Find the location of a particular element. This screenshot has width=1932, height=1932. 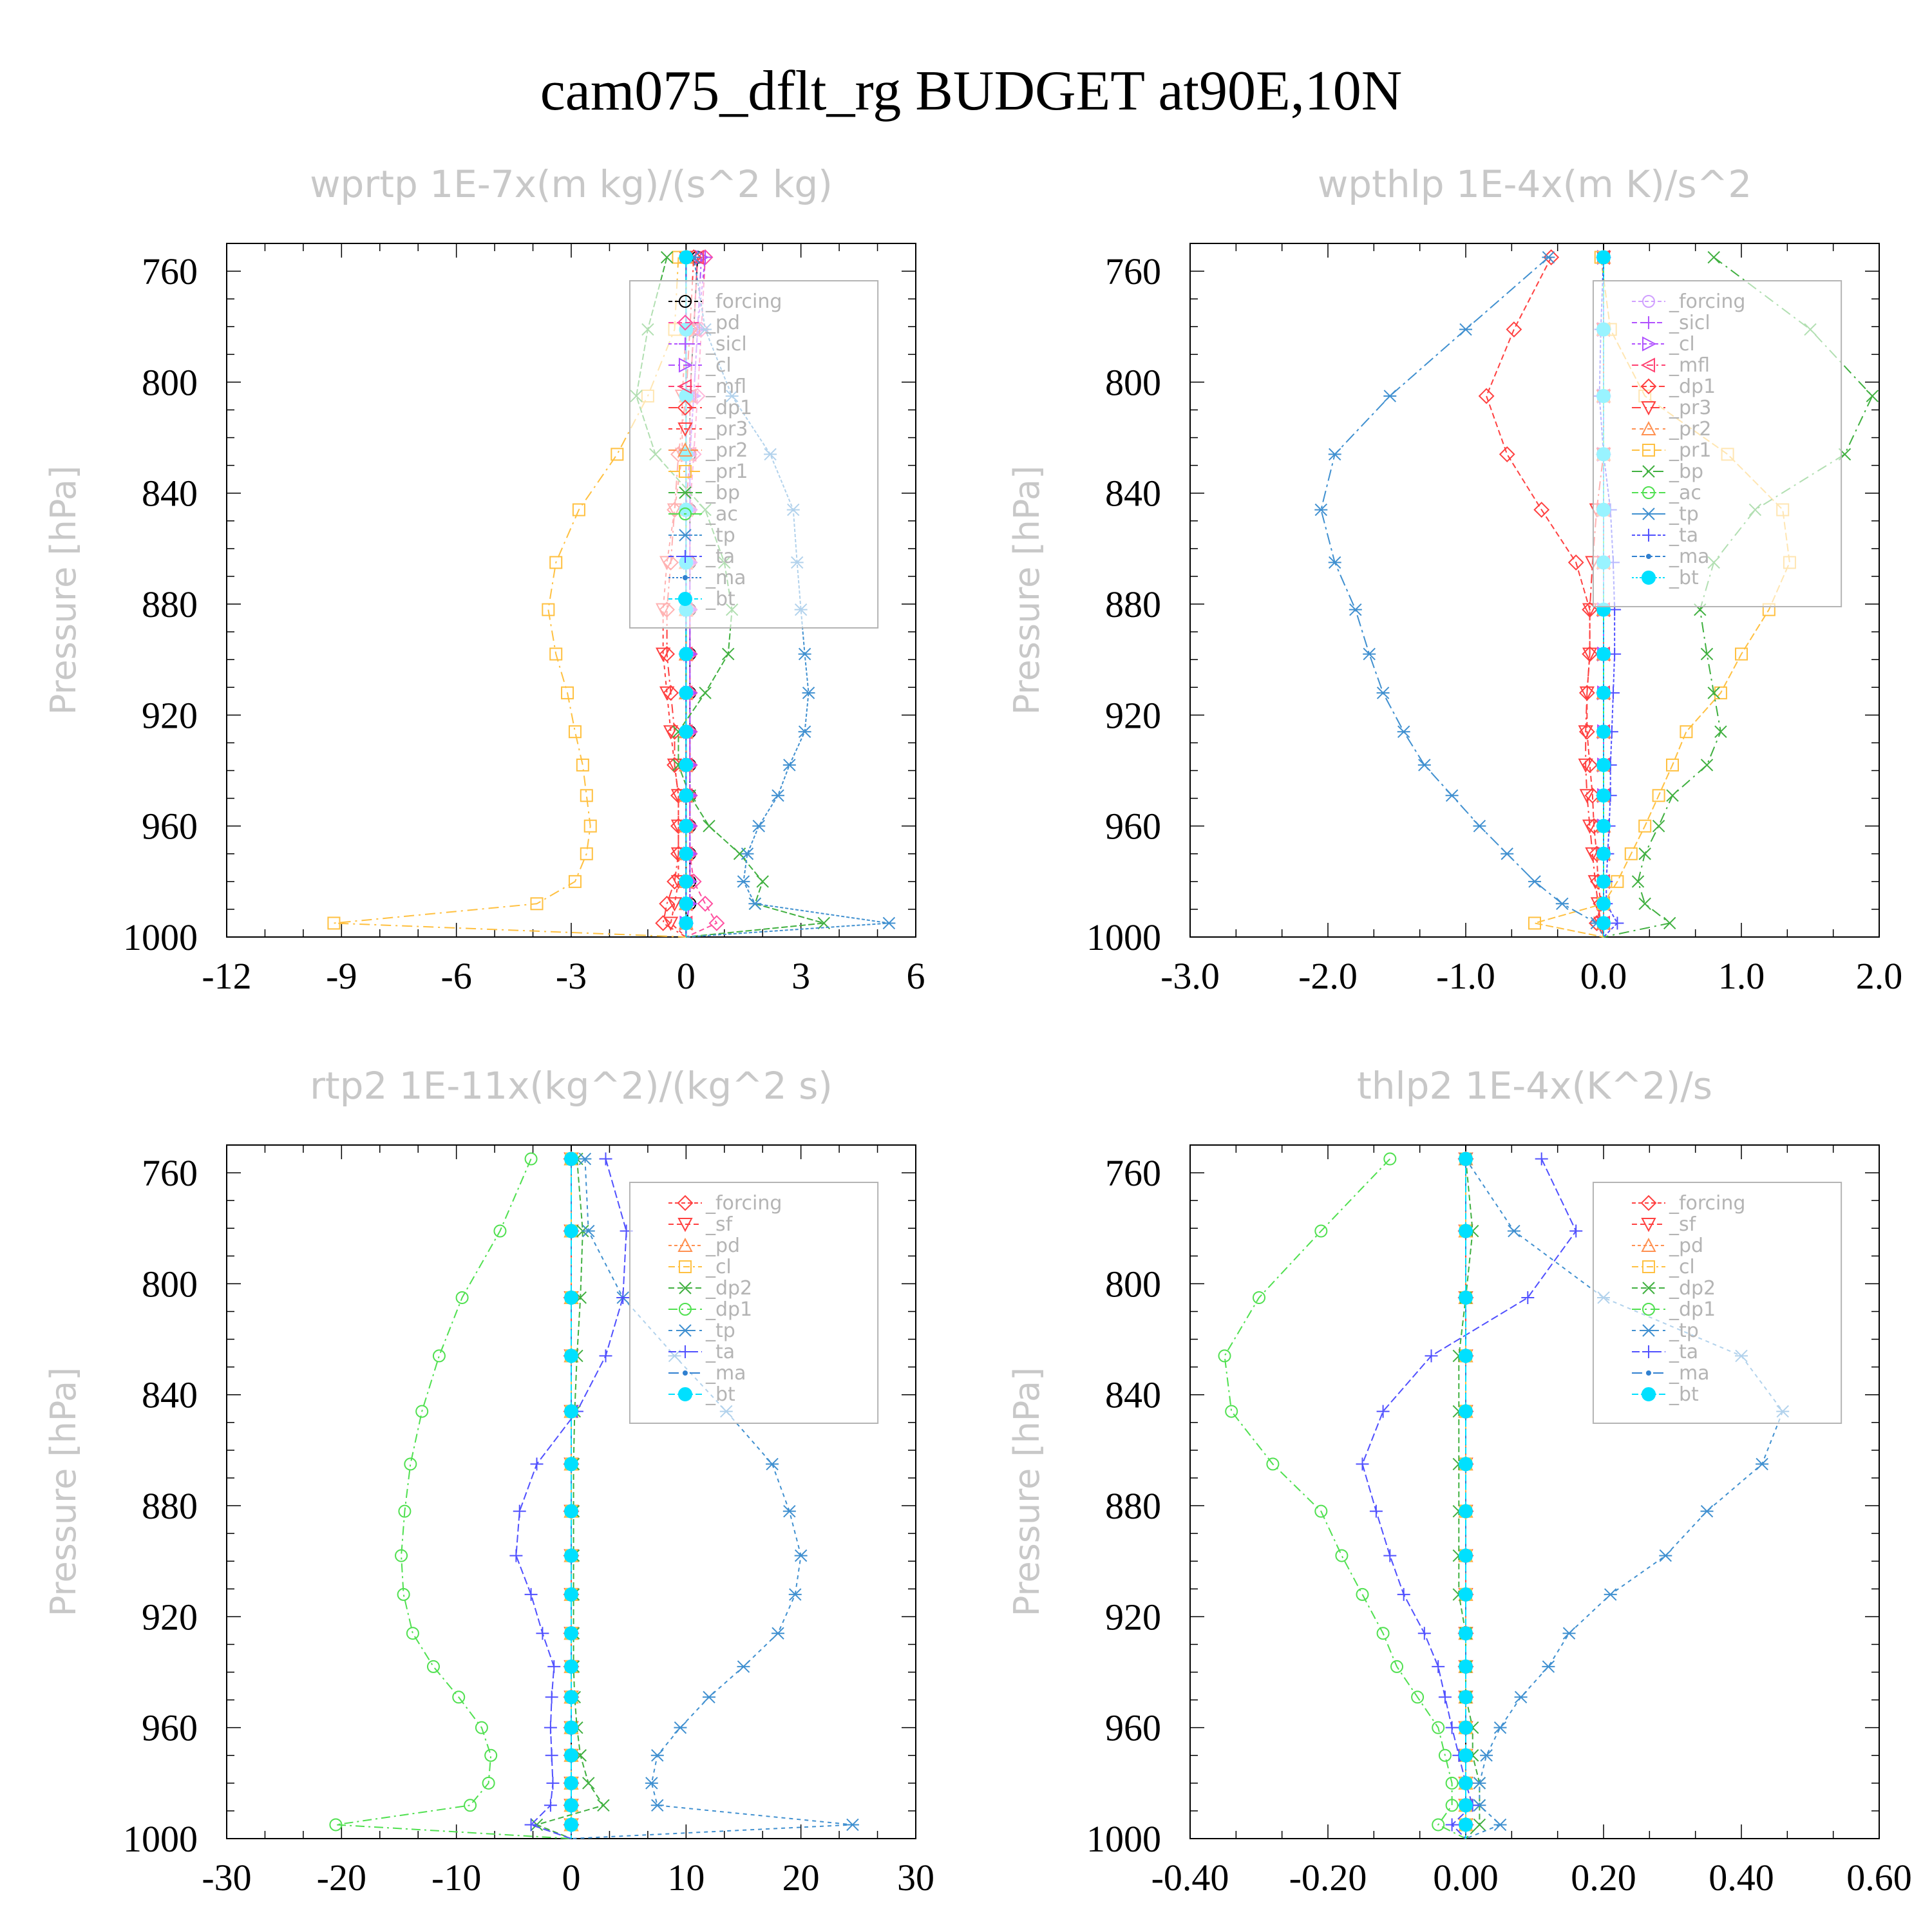

legend-label: _cl is located at coordinates (1682, 344).